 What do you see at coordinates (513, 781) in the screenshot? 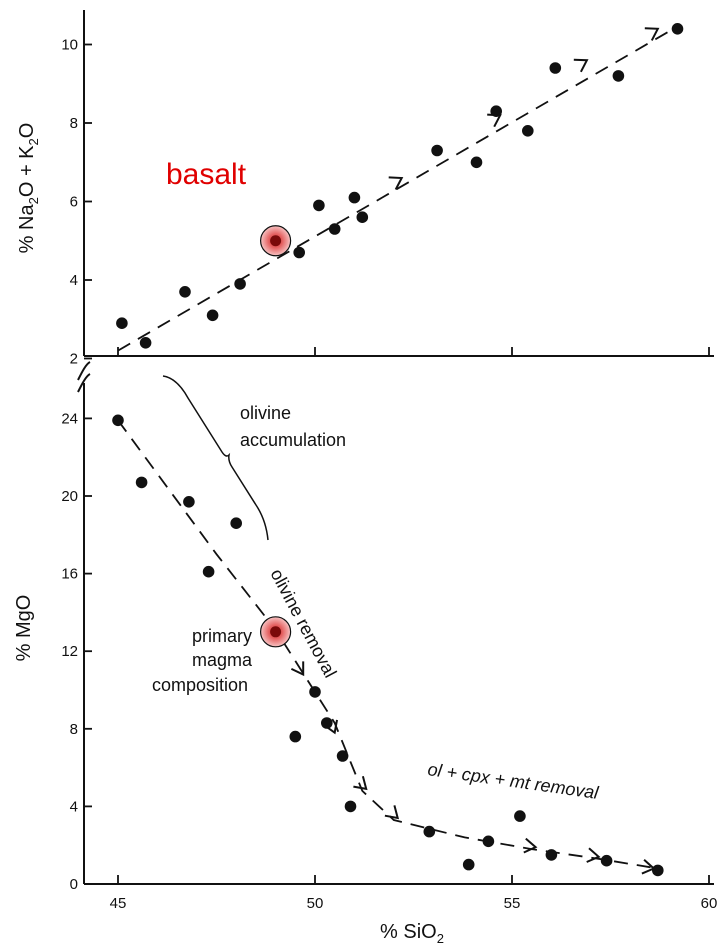
I see `ol-cpx-mt-removal-label: ol + cpx + mt removal` at bounding box center [513, 781].